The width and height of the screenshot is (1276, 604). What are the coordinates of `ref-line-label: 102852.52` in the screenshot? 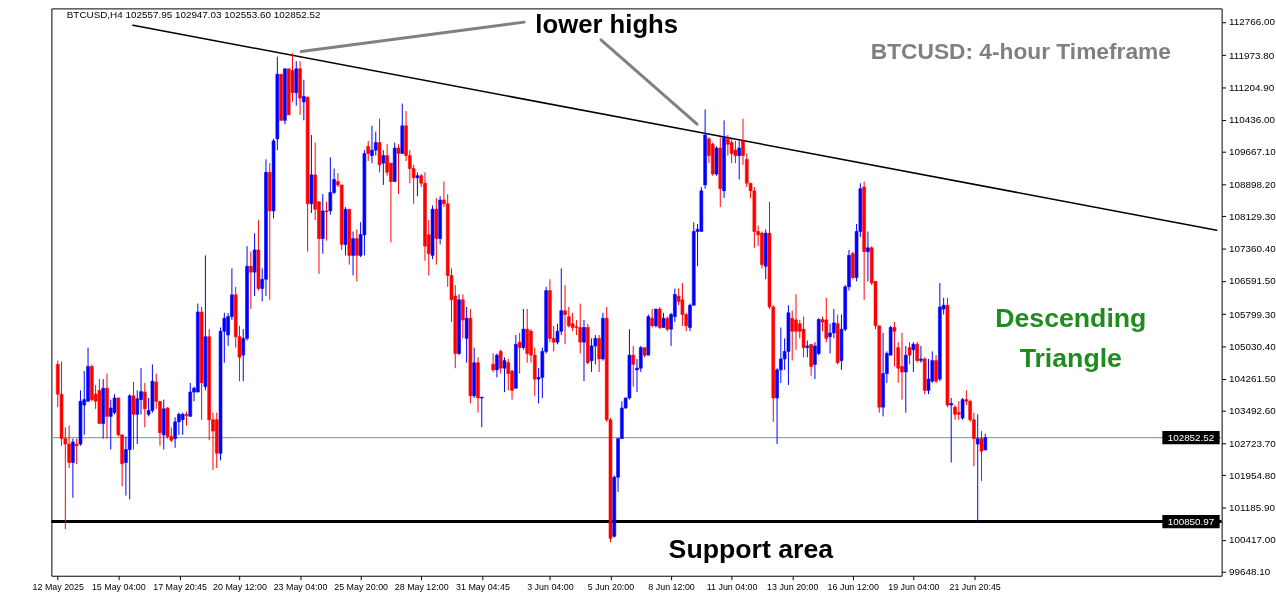 It's located at (1191, 437).